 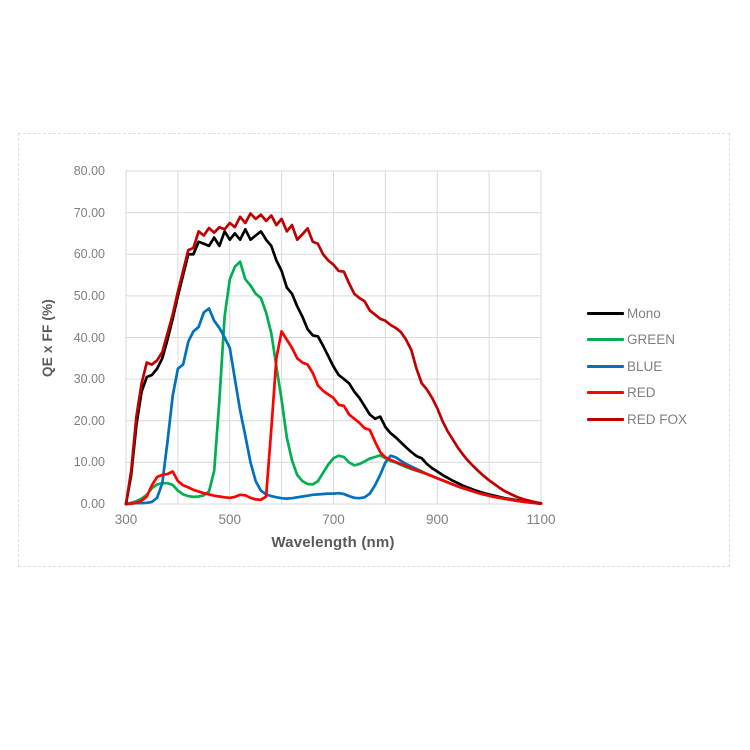 I want to click on x-axis-title: Wavelength (nm), so click(x=333, y=542).